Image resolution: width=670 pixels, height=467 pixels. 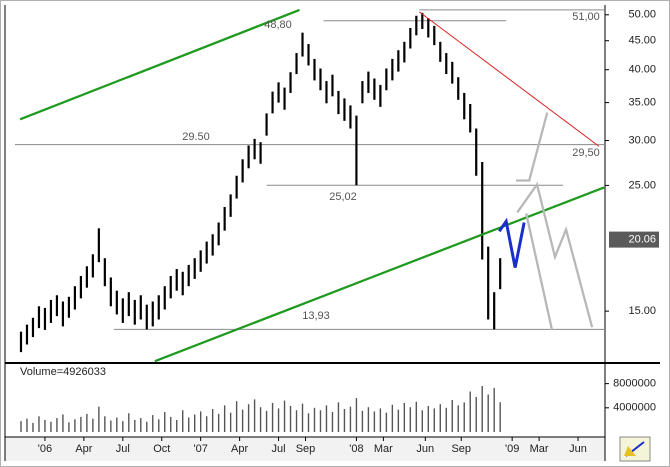 I want to click on chart-icon, so click(x=635, y=449).